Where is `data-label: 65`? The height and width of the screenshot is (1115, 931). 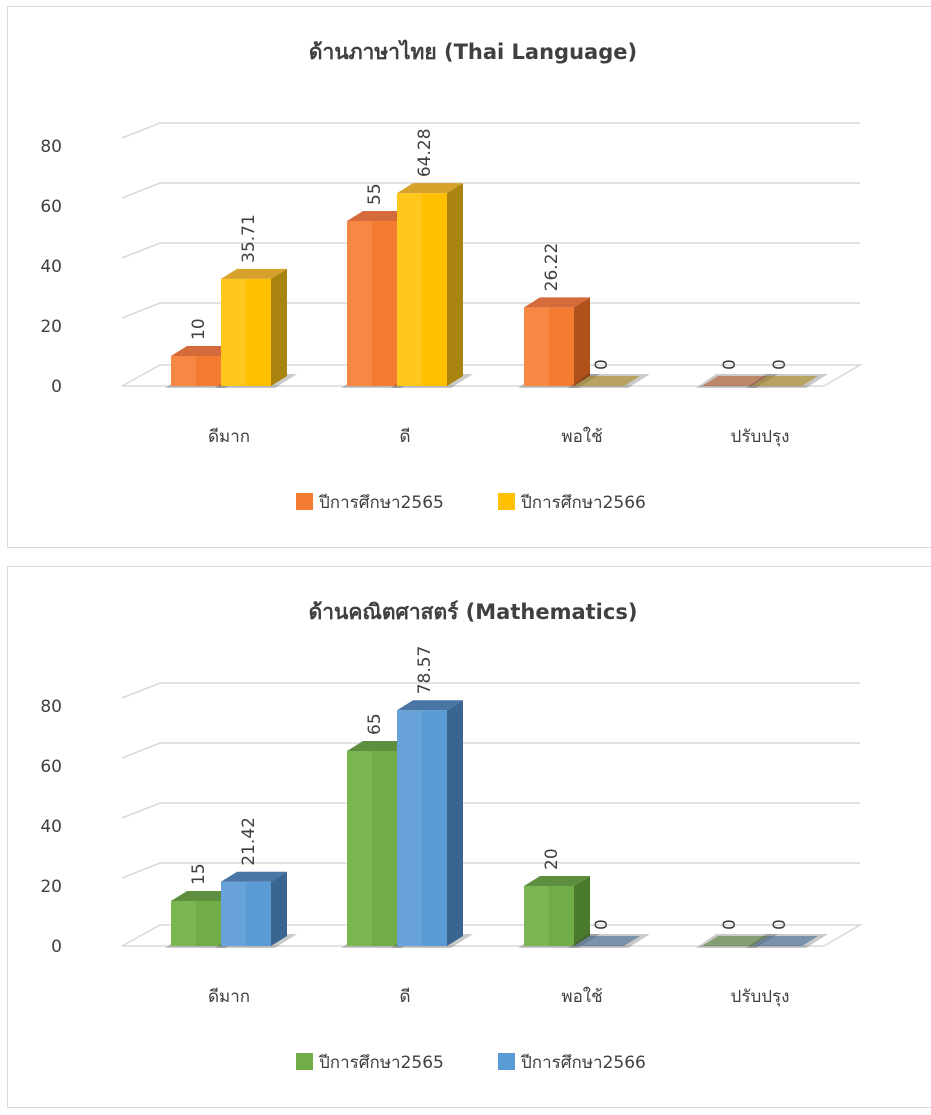
data-label: 65 is located at coordinates (375, 724).